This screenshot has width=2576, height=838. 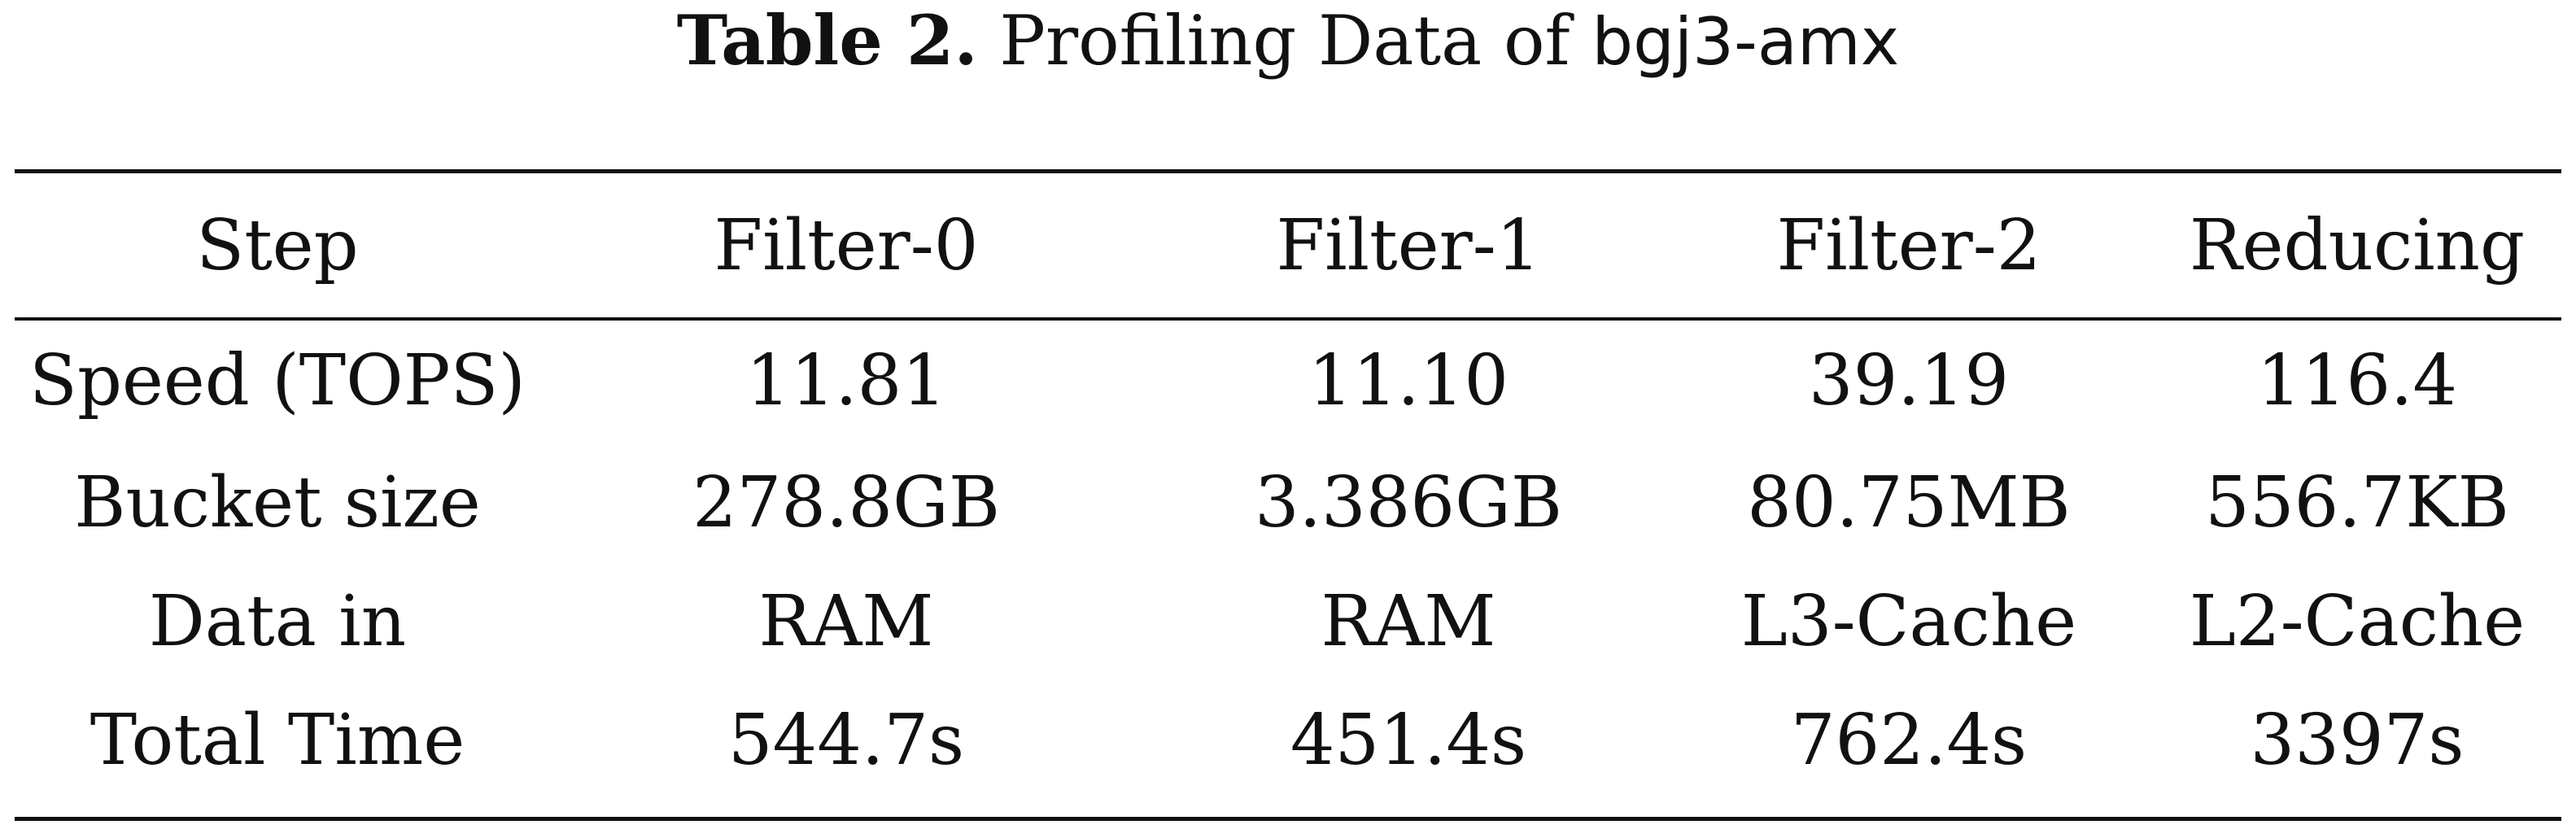 What do you see at coordinates (2357, 245) in the screenshot?
I see `header-cell: Reducing` at bounding box center [2357, 245].